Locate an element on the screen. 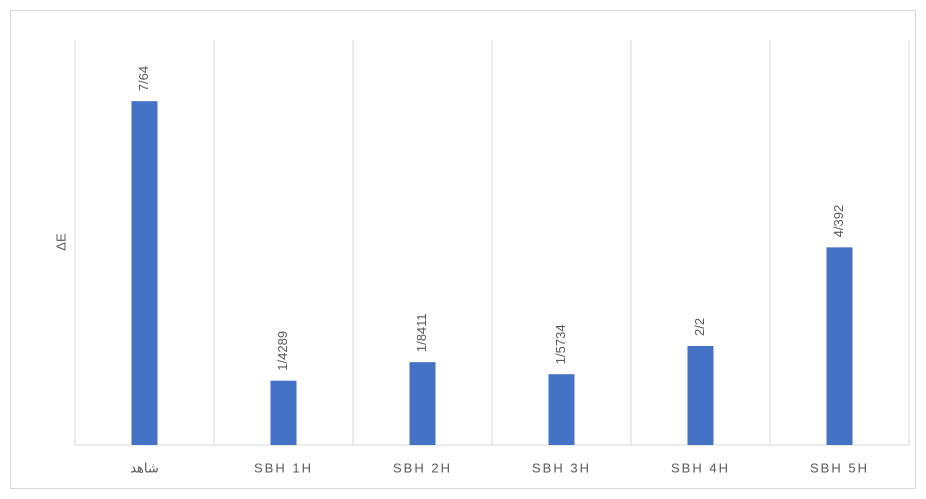  y-axis-label: ΔE is located at coordinates (60, 242).